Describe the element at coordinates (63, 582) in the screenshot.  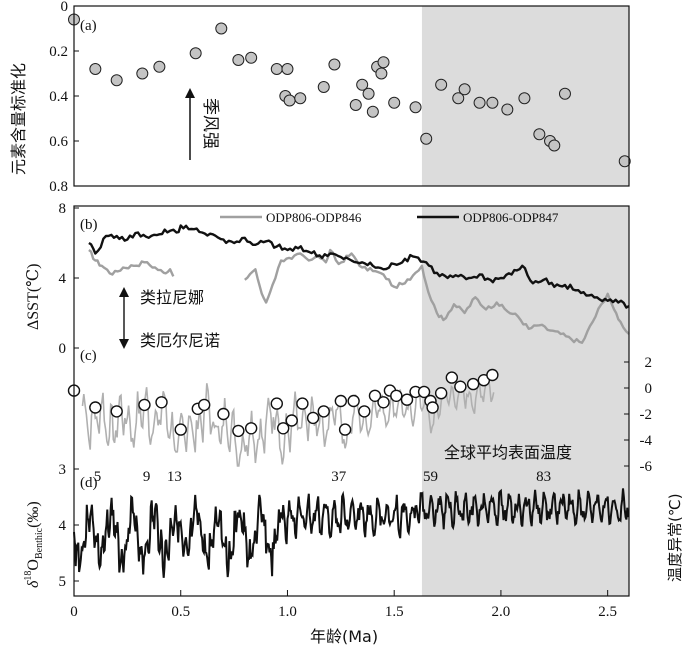
I see `panel-d-ytick-label: 5` at that location.